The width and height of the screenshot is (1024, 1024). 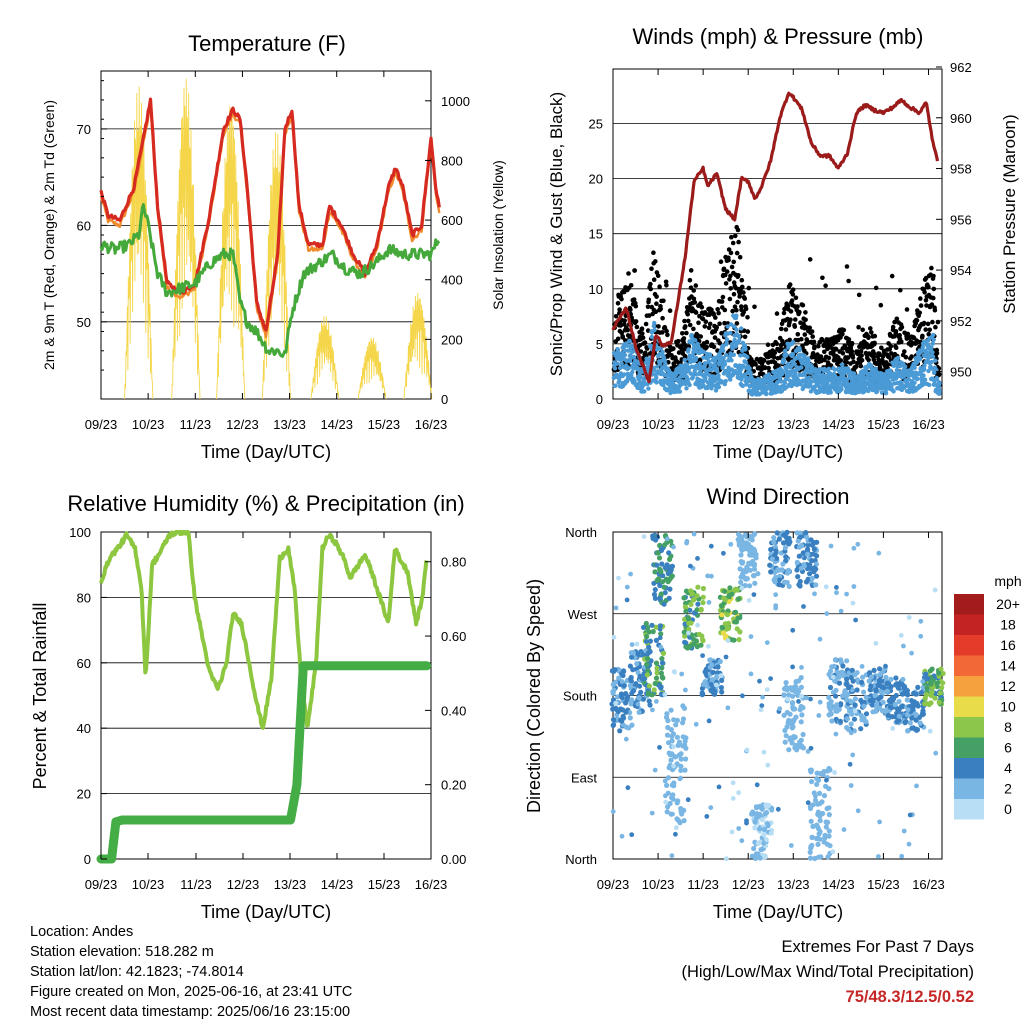 What do you see at coordinates (1008, 809) in the screenshot?
I see `legend-label: 0` at bounding box center [1008, 809].